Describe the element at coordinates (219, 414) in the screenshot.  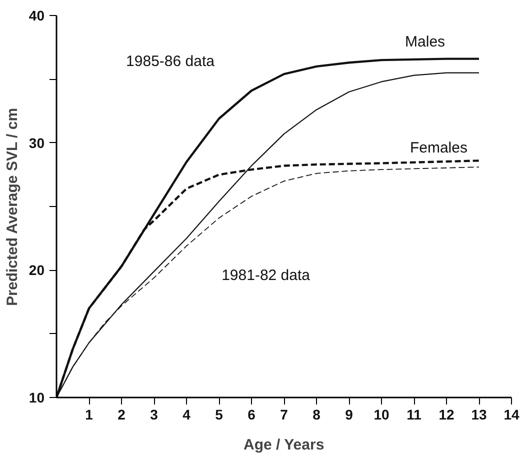
I see `x-tick-label: 5` at that location.